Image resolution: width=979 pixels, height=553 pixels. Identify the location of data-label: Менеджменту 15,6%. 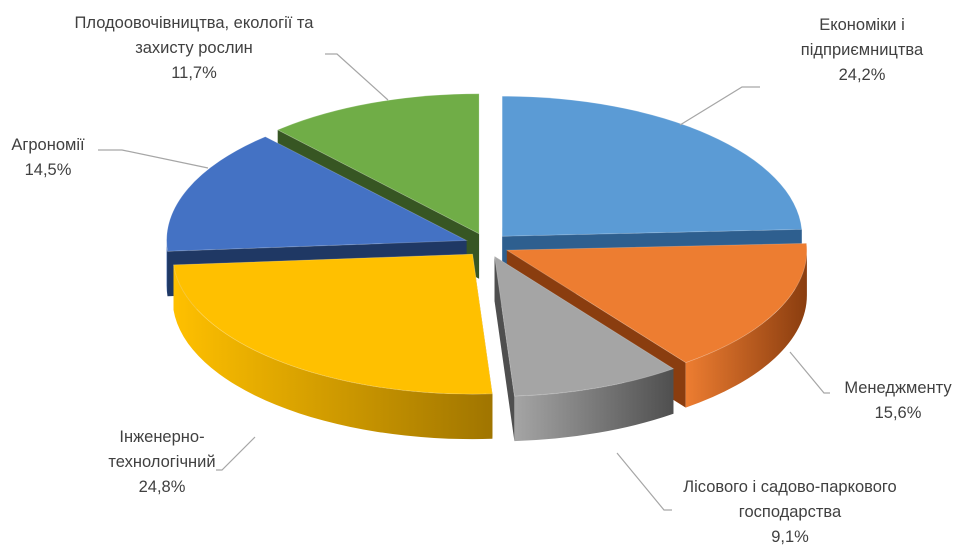
(898, 400).